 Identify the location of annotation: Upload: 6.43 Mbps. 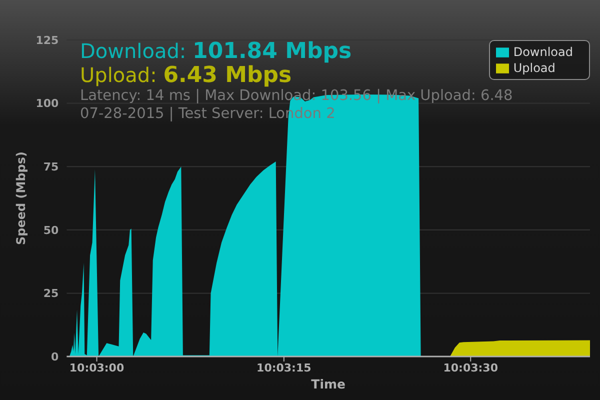
(186, 75).